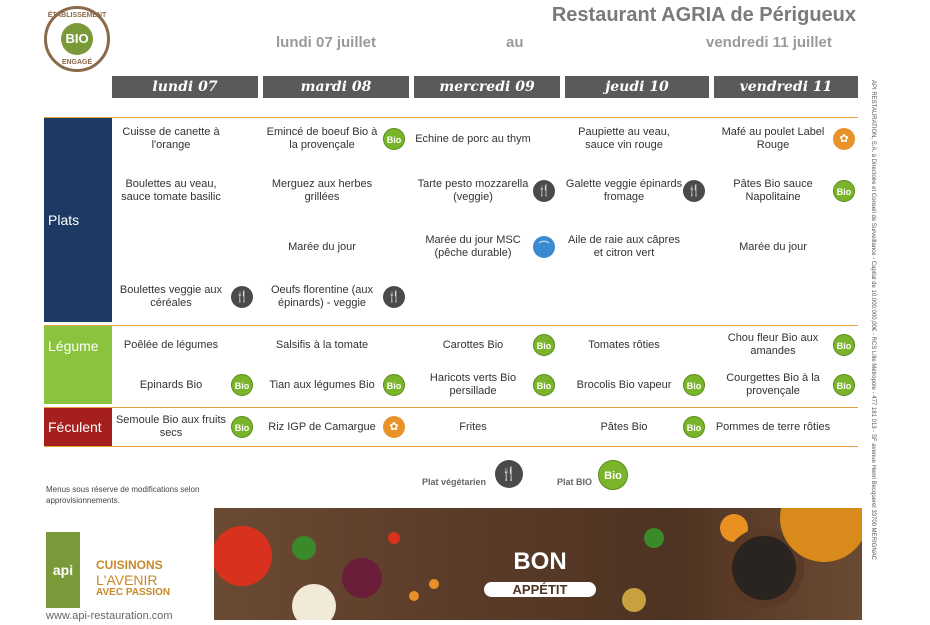 This screenshot has height=625, width=930. What do you see at coordinates (613, 475) in the screenshot?
I see `legend-bio-icon: Bio` at bounding box center [613, 475].